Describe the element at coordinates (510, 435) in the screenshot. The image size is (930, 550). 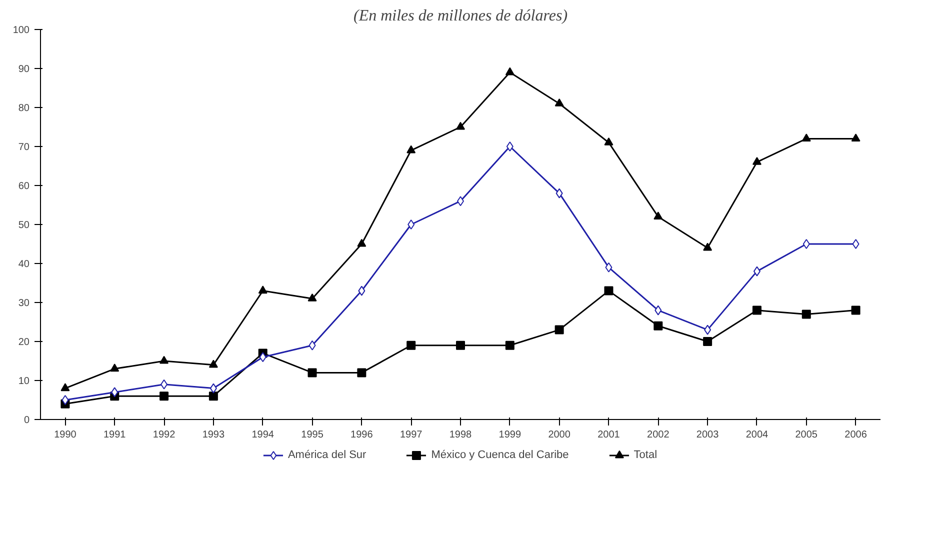
I see `x-tick-label: 1999` at that location.